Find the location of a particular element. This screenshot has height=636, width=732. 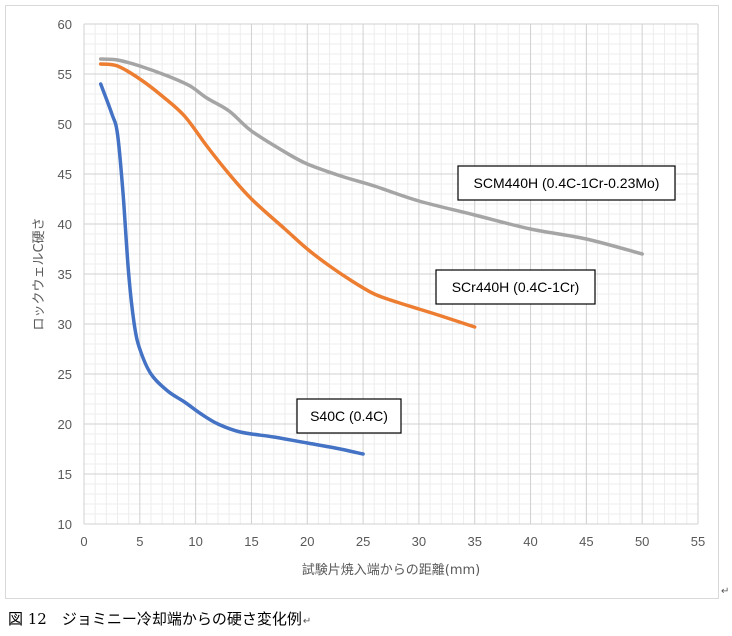

y-tick-label: 10 is located at coordinates (65, 524).